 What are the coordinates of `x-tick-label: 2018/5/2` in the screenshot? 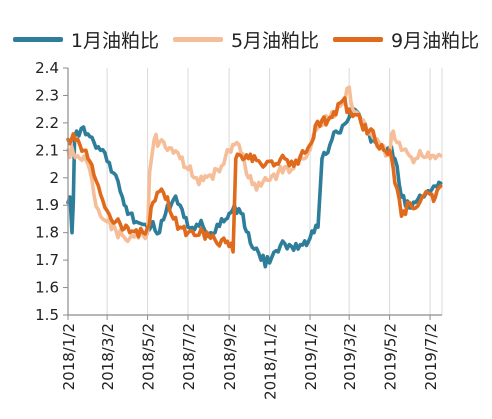 It's located at (149, 356).